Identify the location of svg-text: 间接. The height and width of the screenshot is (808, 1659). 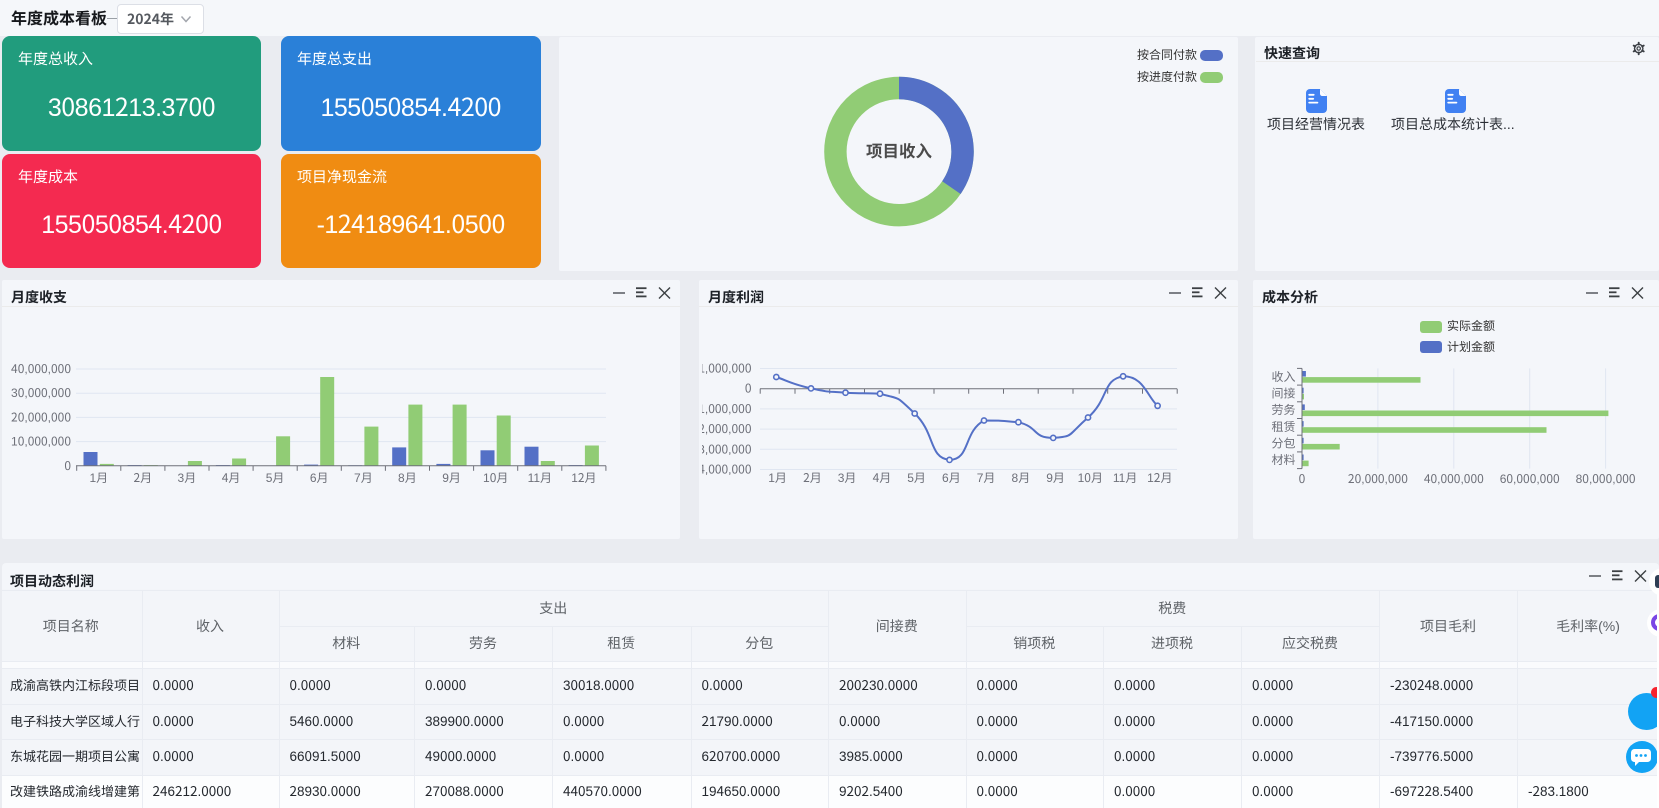
(1283, 393).